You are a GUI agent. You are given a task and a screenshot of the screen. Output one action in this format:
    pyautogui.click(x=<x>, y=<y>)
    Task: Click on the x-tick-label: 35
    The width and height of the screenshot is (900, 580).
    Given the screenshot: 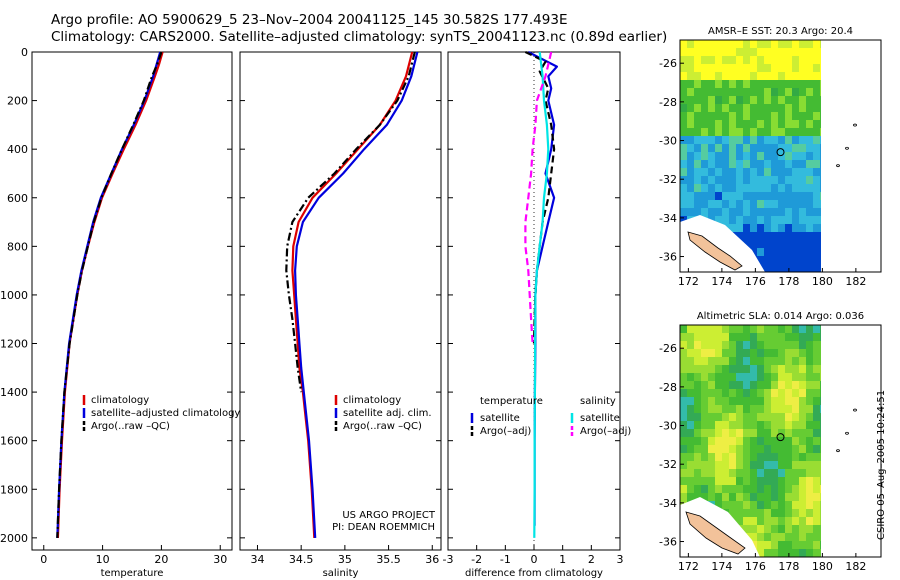 What is the action you would take?
    pyautogui.click(x=345, y=559)
    